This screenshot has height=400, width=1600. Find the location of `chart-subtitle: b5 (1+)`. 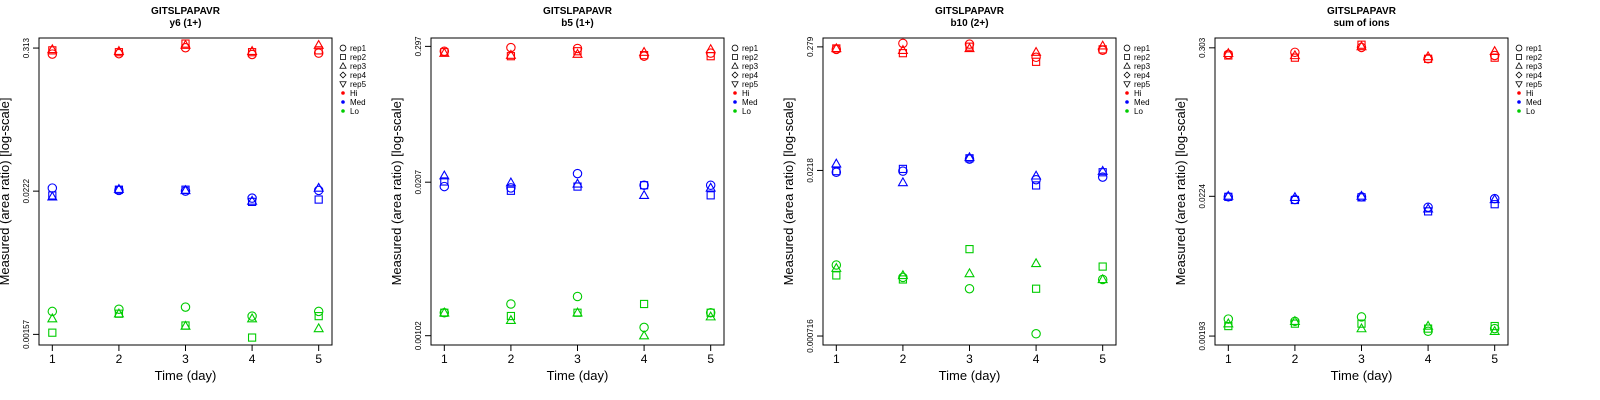

chart-subtitle: b5 (1+) is located at coordinates (577, 23).